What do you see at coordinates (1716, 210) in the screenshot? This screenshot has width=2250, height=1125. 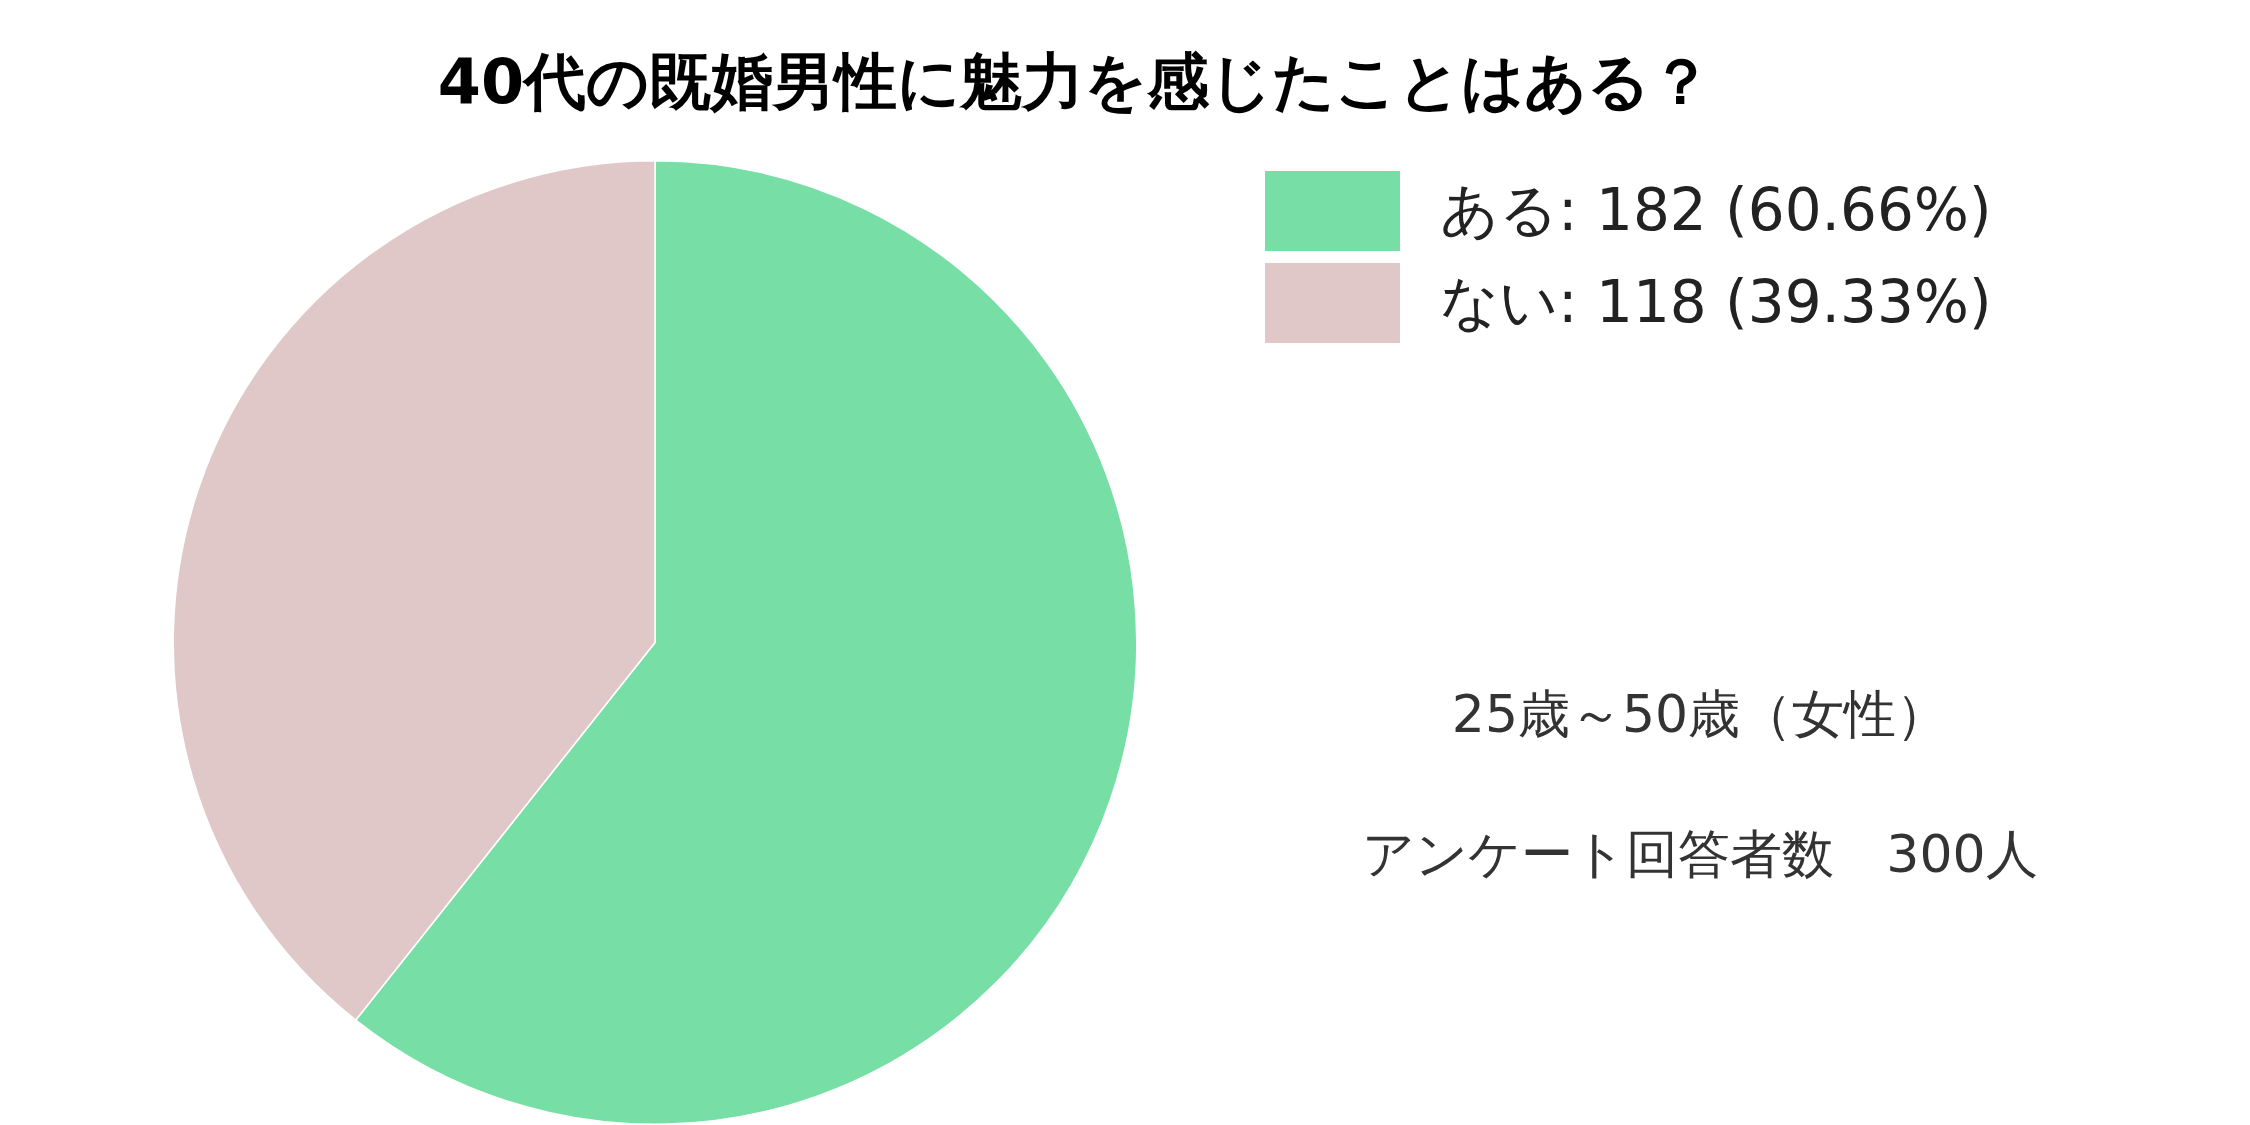 I see `legend-label: ある: 182 (60.66%)` at bounding box center [1716, 210].